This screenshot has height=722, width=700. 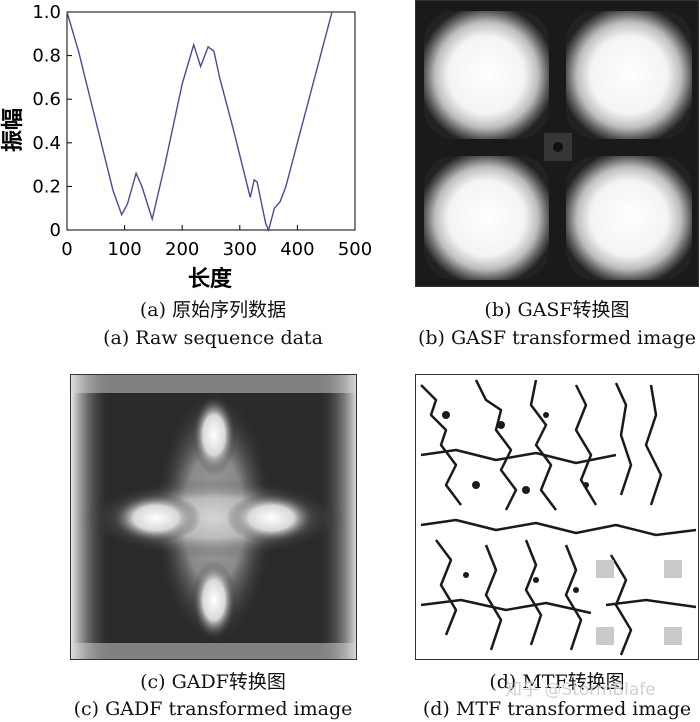 I want to click on caption-c-en: (c) GADF transformed image, so click(x=213, y=709).